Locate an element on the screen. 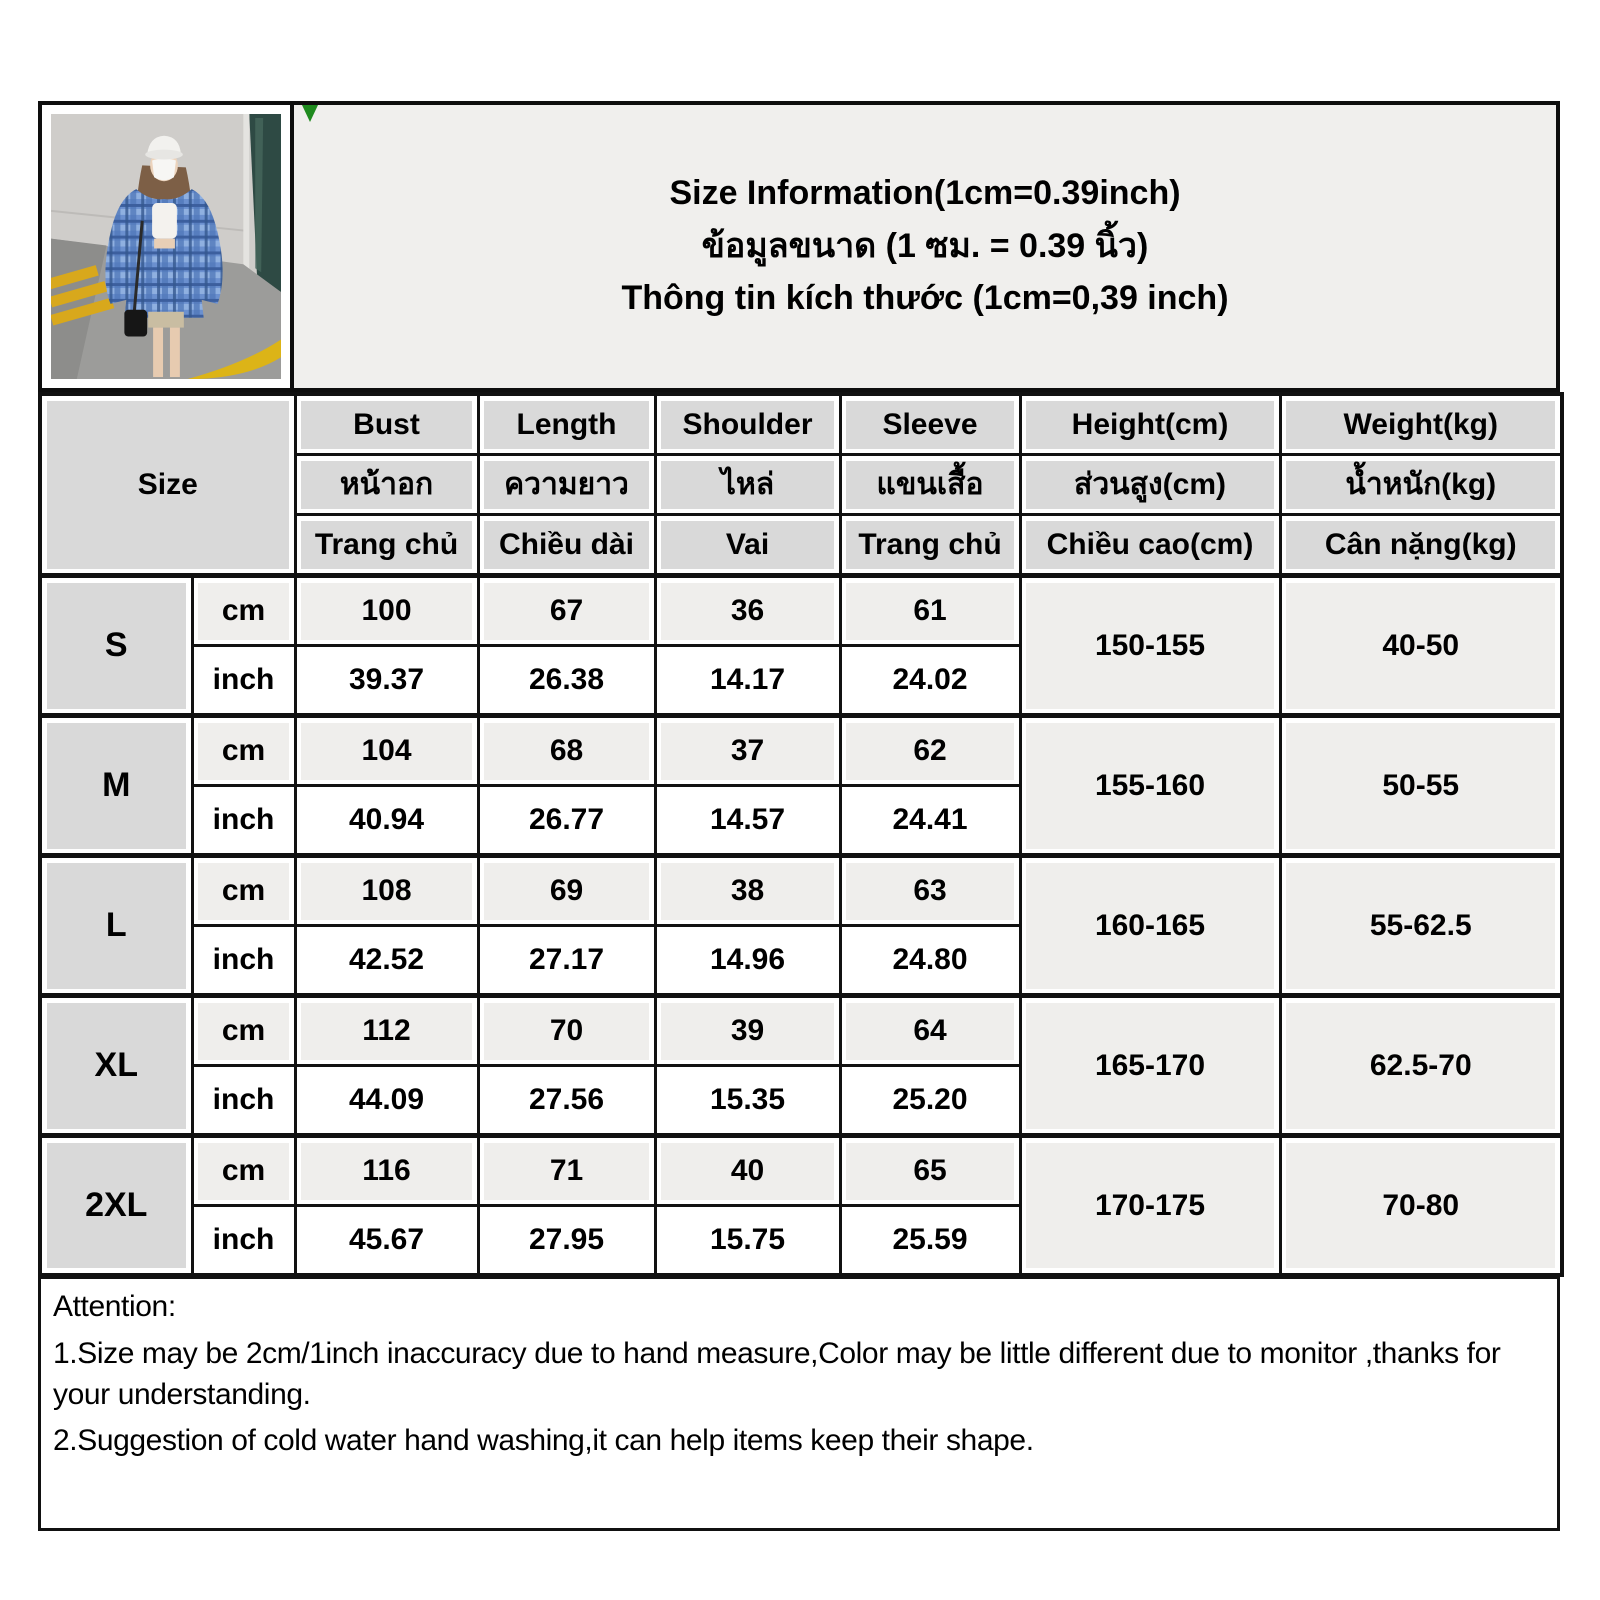 This screenshot has width=1600, height=1600. height-range: 155-160 is located at coordinates (1150, 785).